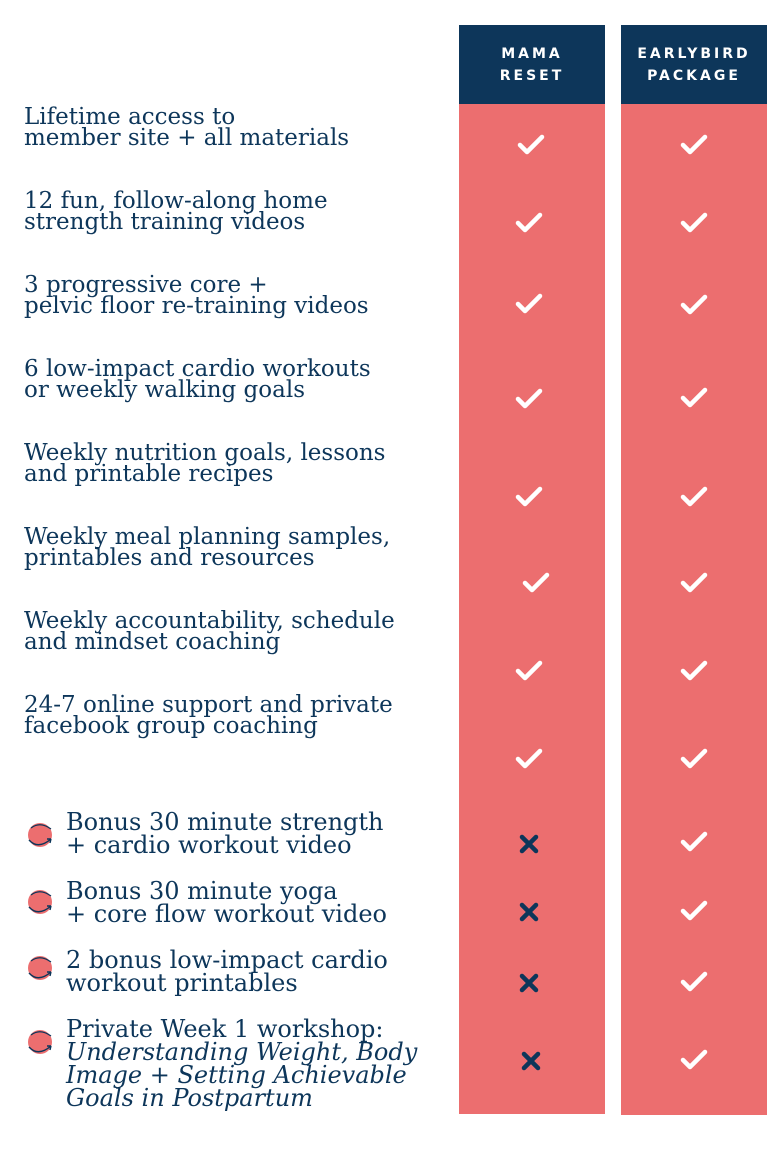  I want to click on feature-line: Lifetime access to, so click(130, 117).